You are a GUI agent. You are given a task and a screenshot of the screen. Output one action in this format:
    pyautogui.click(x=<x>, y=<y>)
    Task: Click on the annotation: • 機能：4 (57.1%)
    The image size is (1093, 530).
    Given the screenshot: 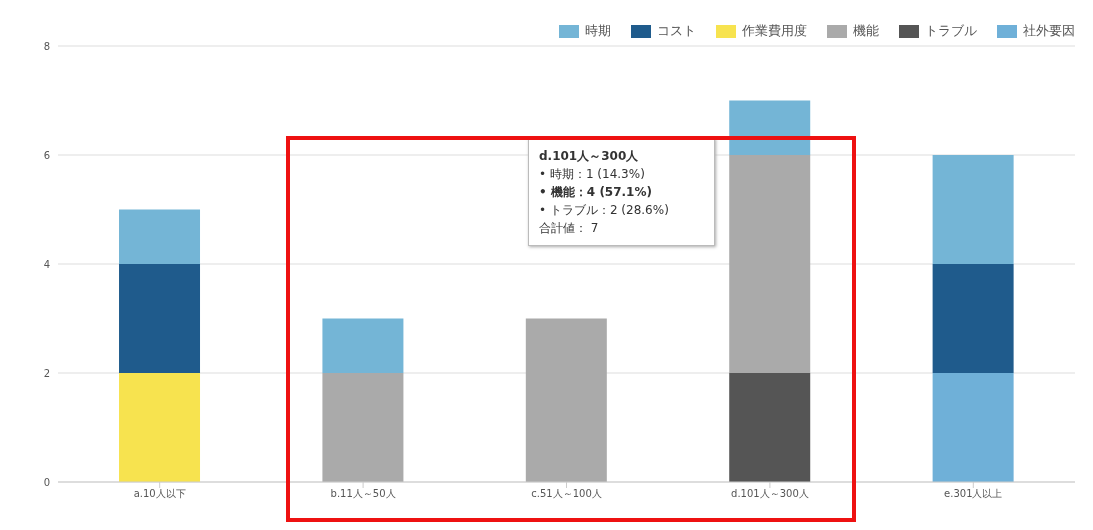 What is the action you would take?
    pyautogui.click(x=596, y=192)
    